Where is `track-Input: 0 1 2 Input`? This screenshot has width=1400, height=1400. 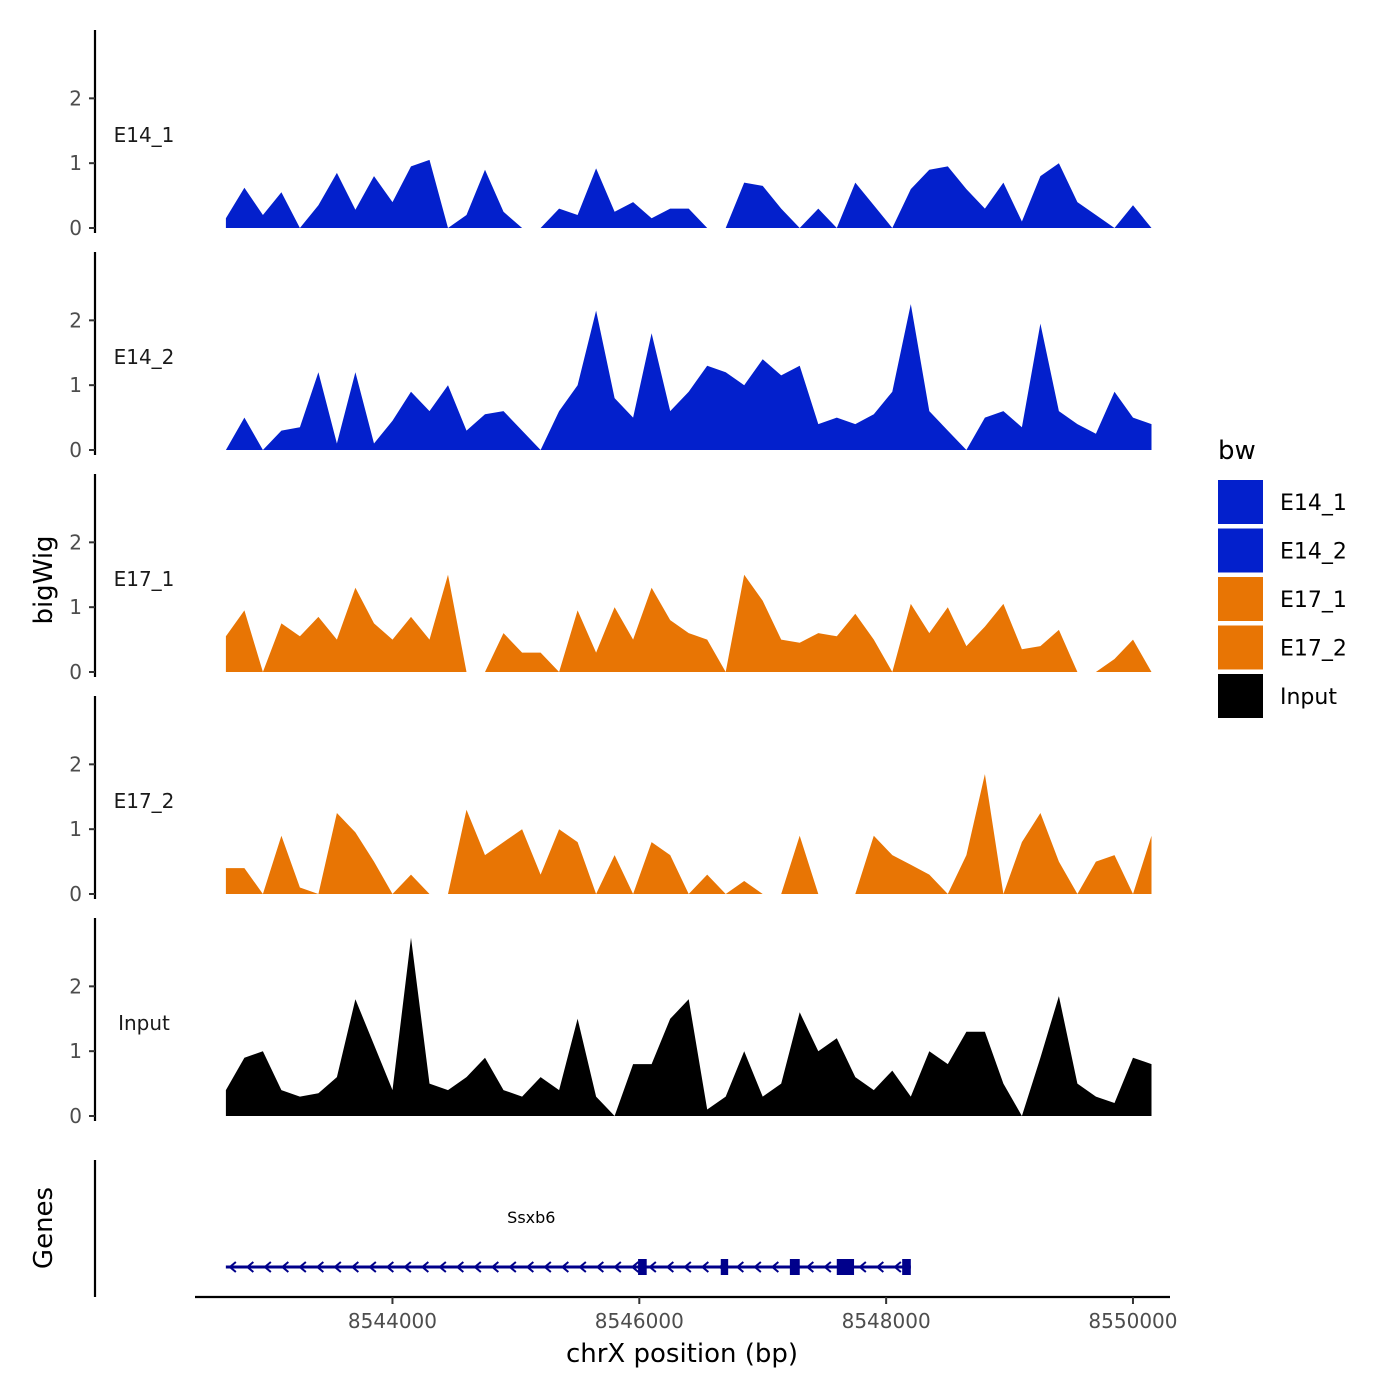 track-Input: 0 1 2 Input is located at coordinates (610, 1023).